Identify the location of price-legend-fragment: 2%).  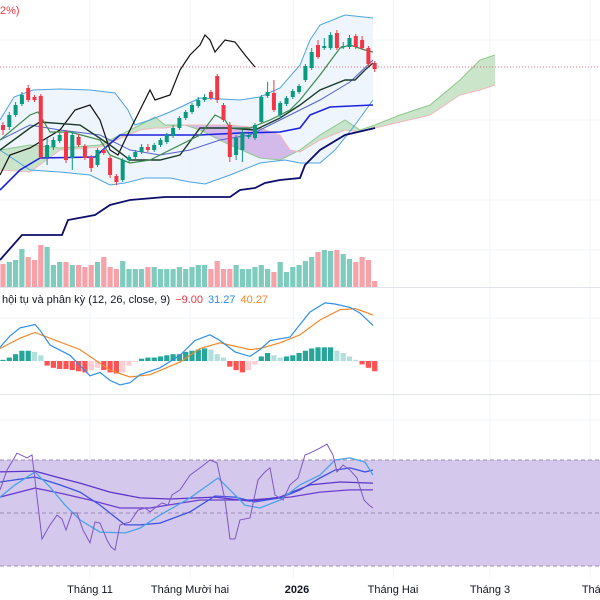
(10, 11).